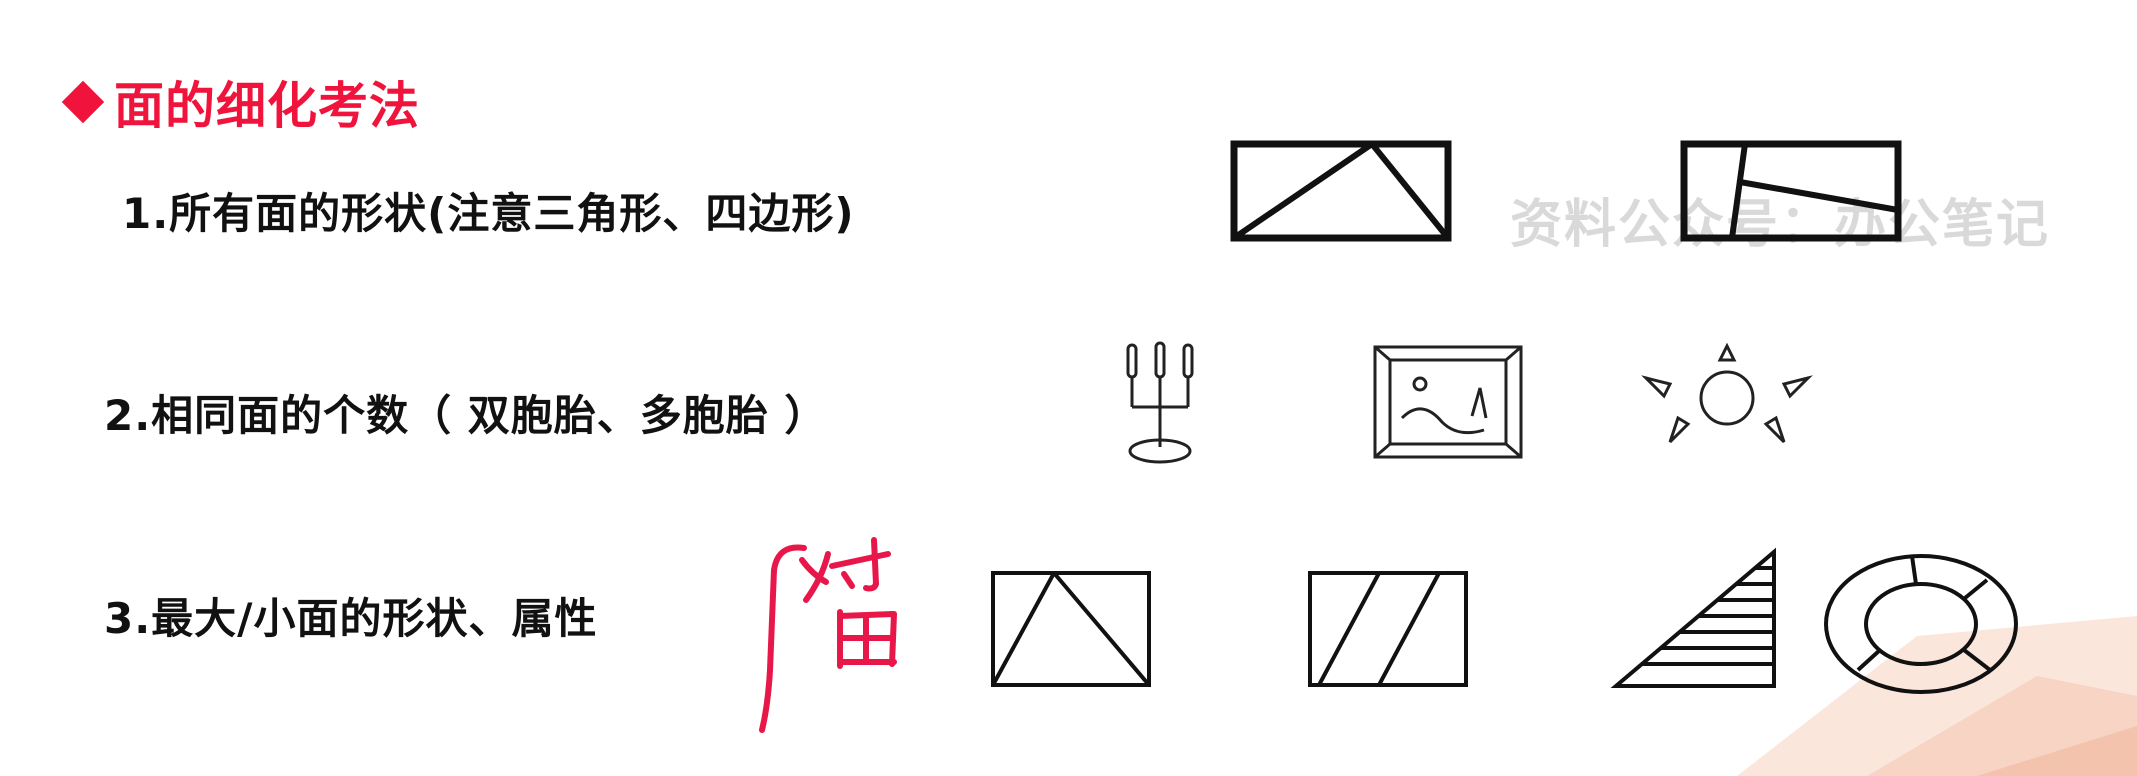  Describe the element at coordinates (488, 213) in the screenshot. I see `item-1-text: 1.所有面的形状(注意三角形、四边形)` at that location.